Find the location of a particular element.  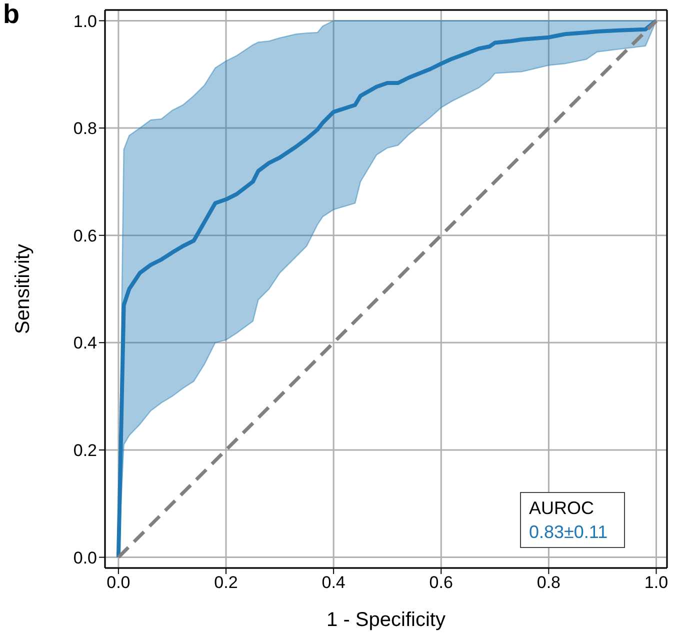

annotation: 0.83±0.11 is located at coordinates (568, 532).